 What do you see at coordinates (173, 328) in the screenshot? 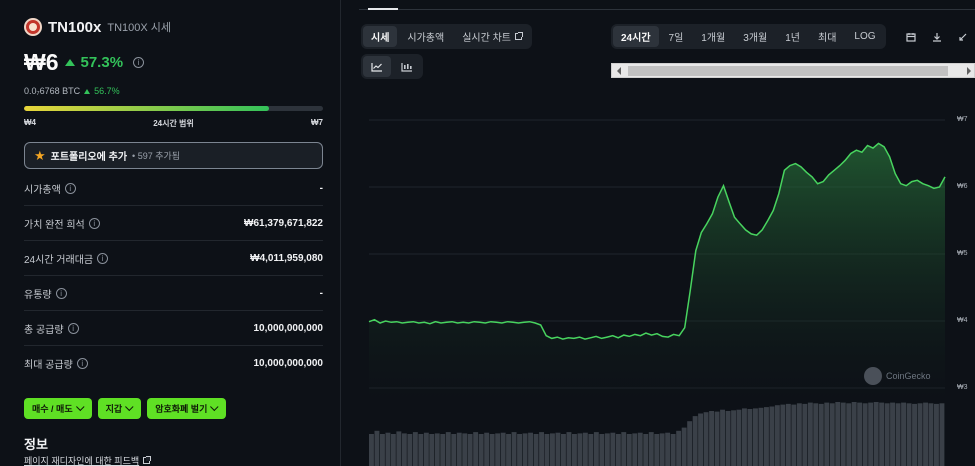
I see `stat-row: 총 공급량 i 10,000,000,000` at bounding box center [173, 328].